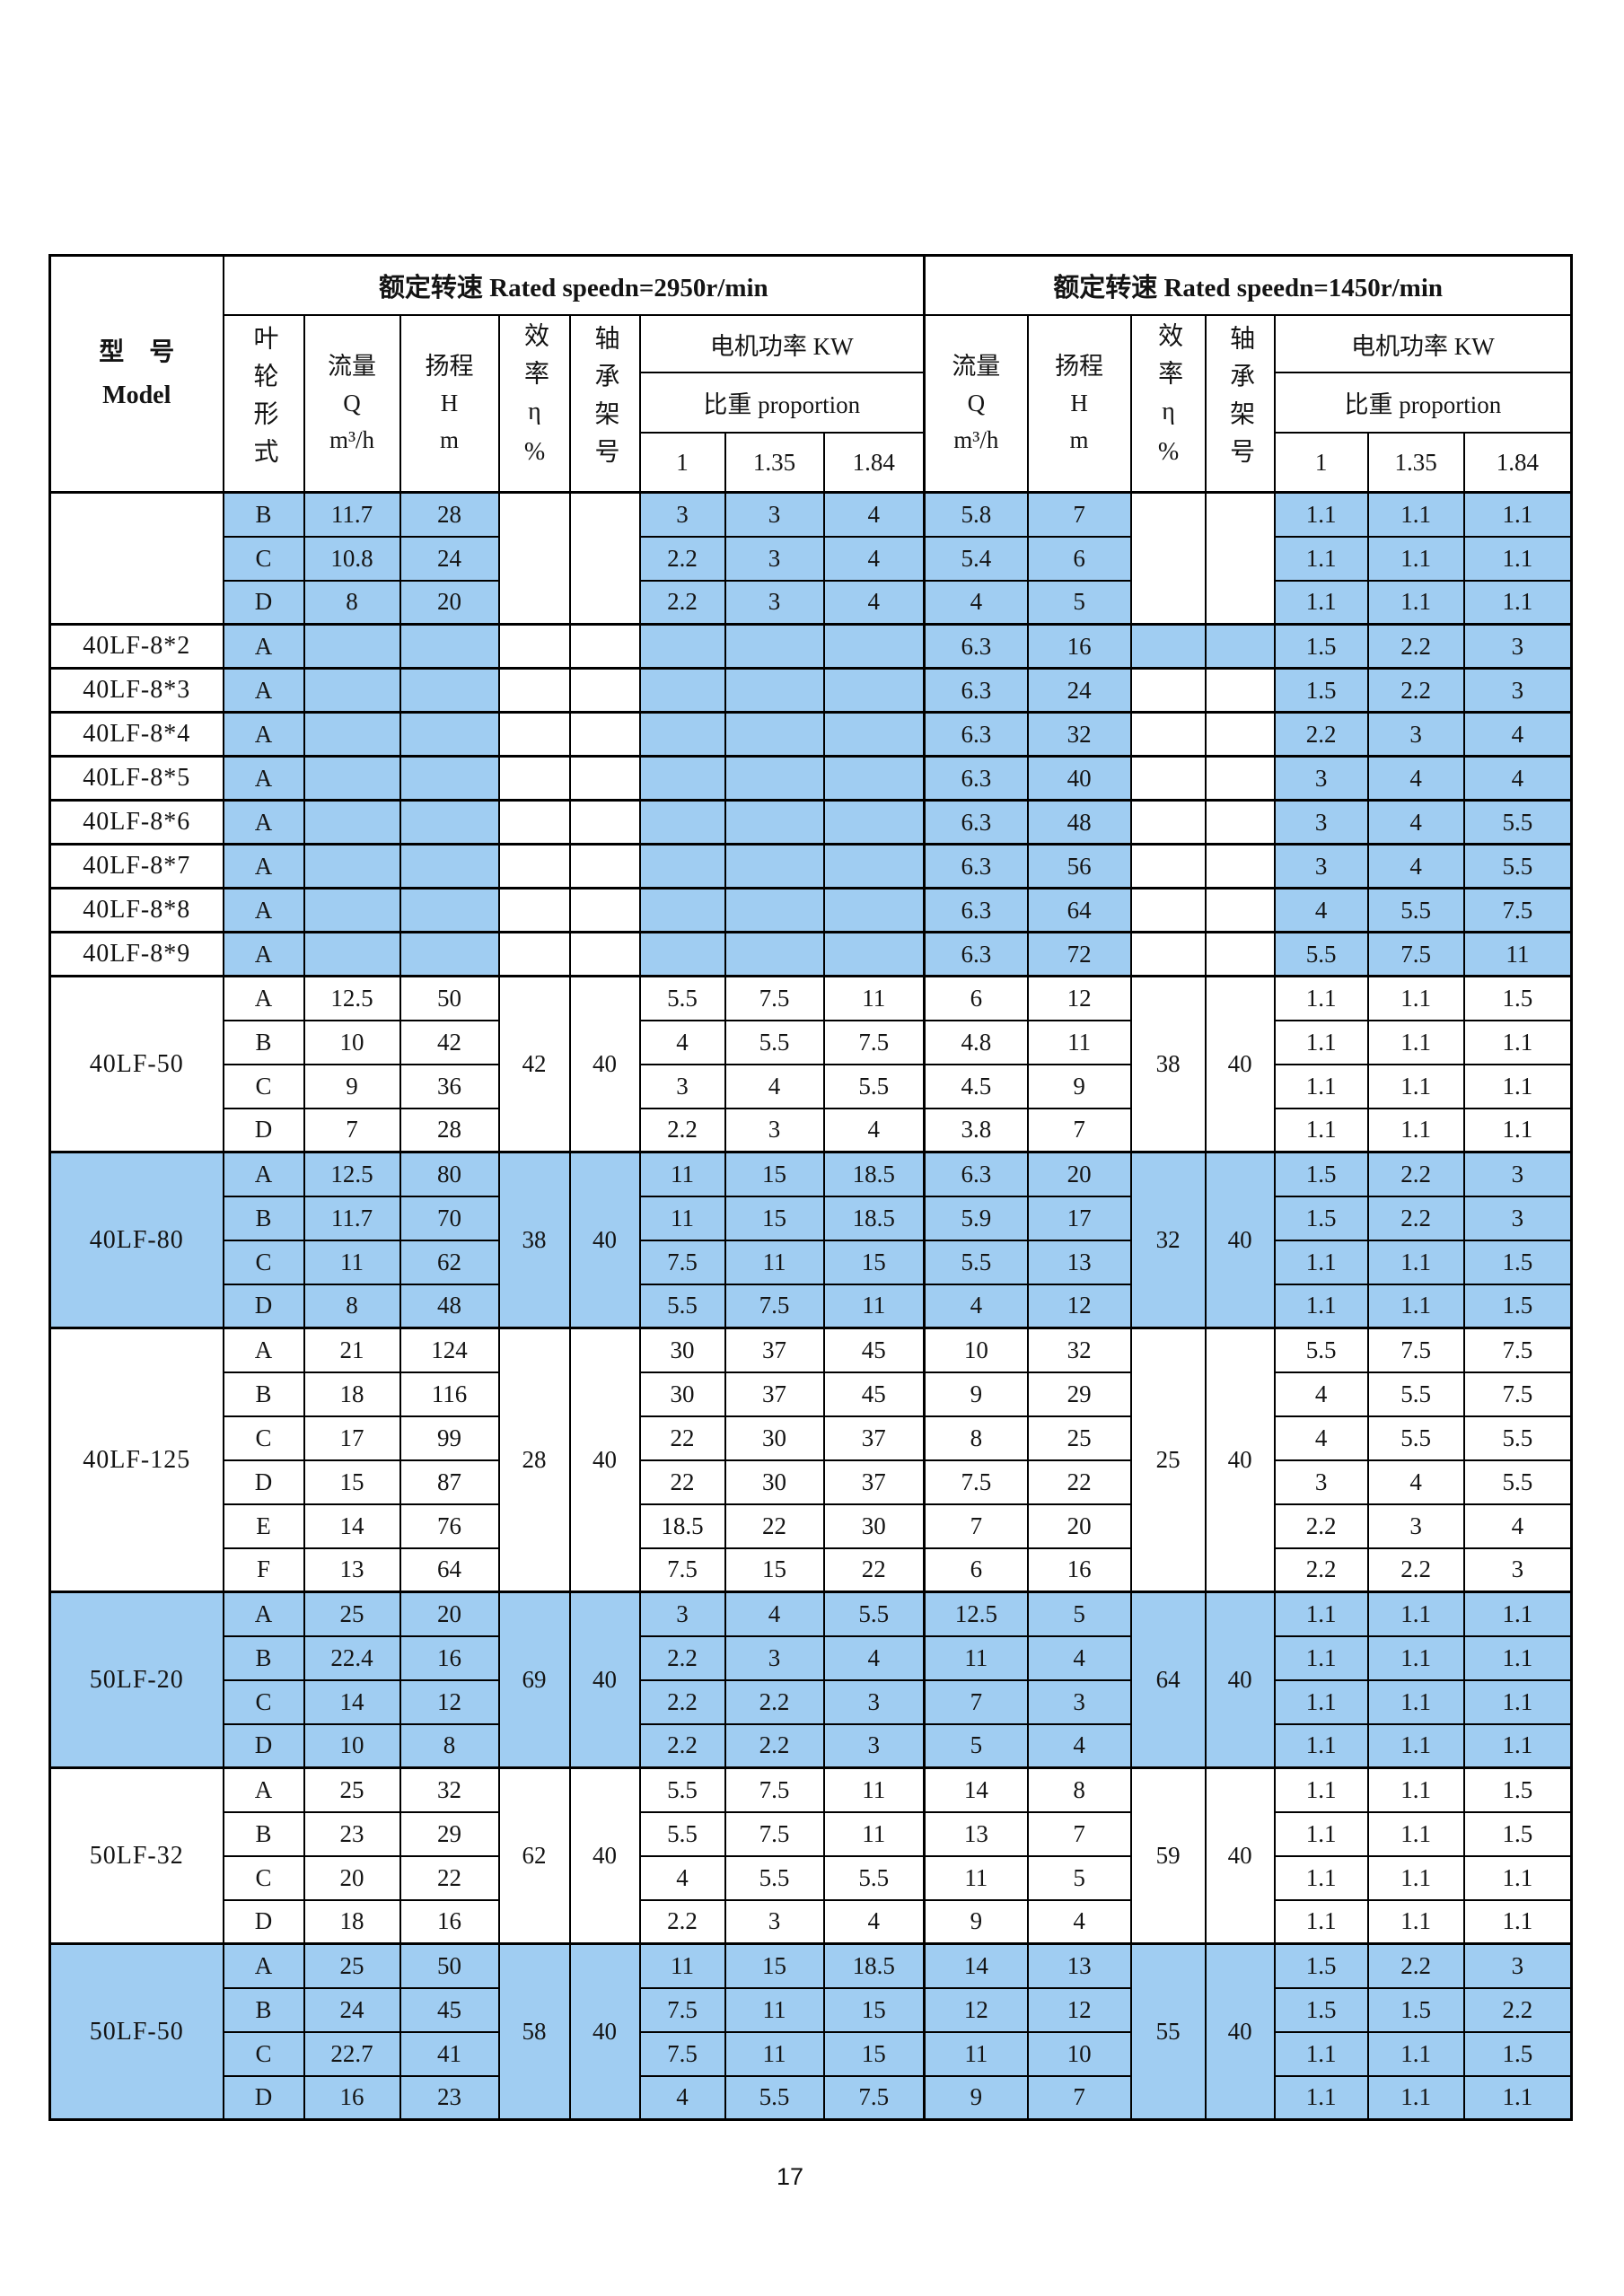 The image size is (1624, 2296). What do you see at coordinates (136, 690) in the screenshot?
I see `model-cell: 40LF-8*3` at bounding box center [136, 690].